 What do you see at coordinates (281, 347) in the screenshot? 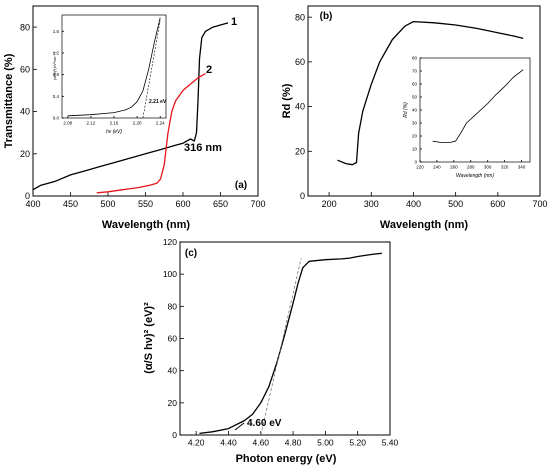
I see `panel-c-fit-line` at bounding box center [281, 347].